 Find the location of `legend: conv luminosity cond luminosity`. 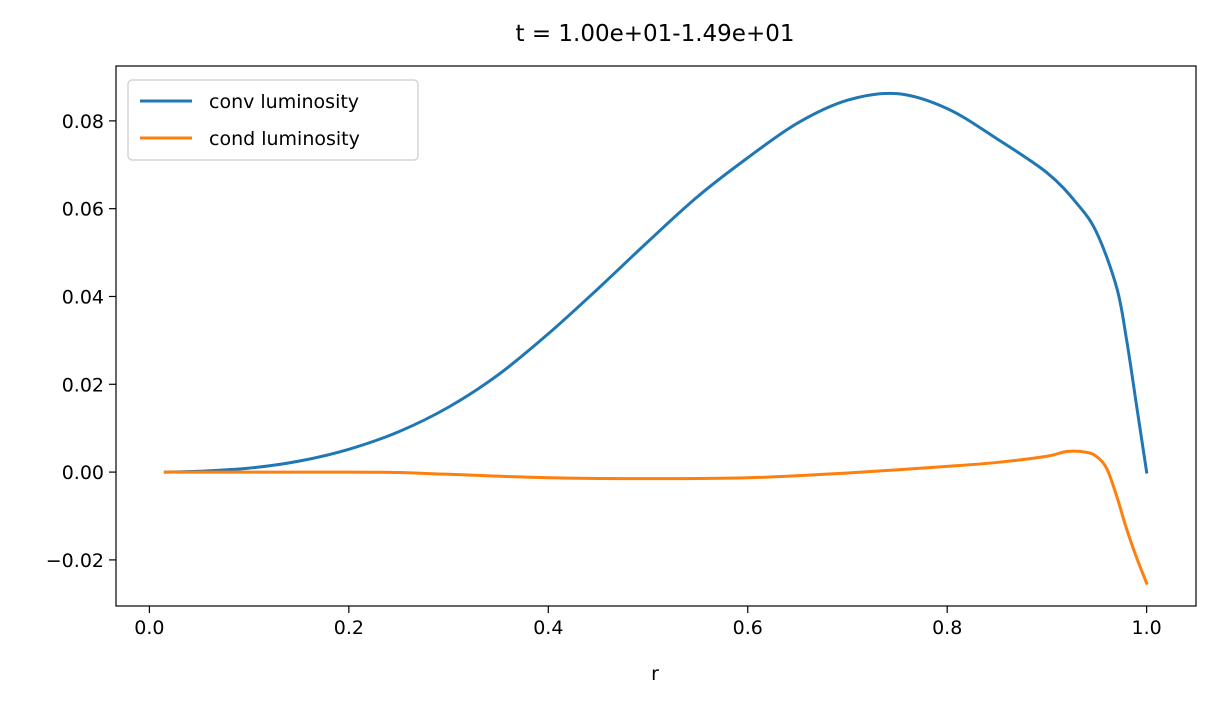

legend: conv luminosity cond luminosity is located at coordinates (273, 120).